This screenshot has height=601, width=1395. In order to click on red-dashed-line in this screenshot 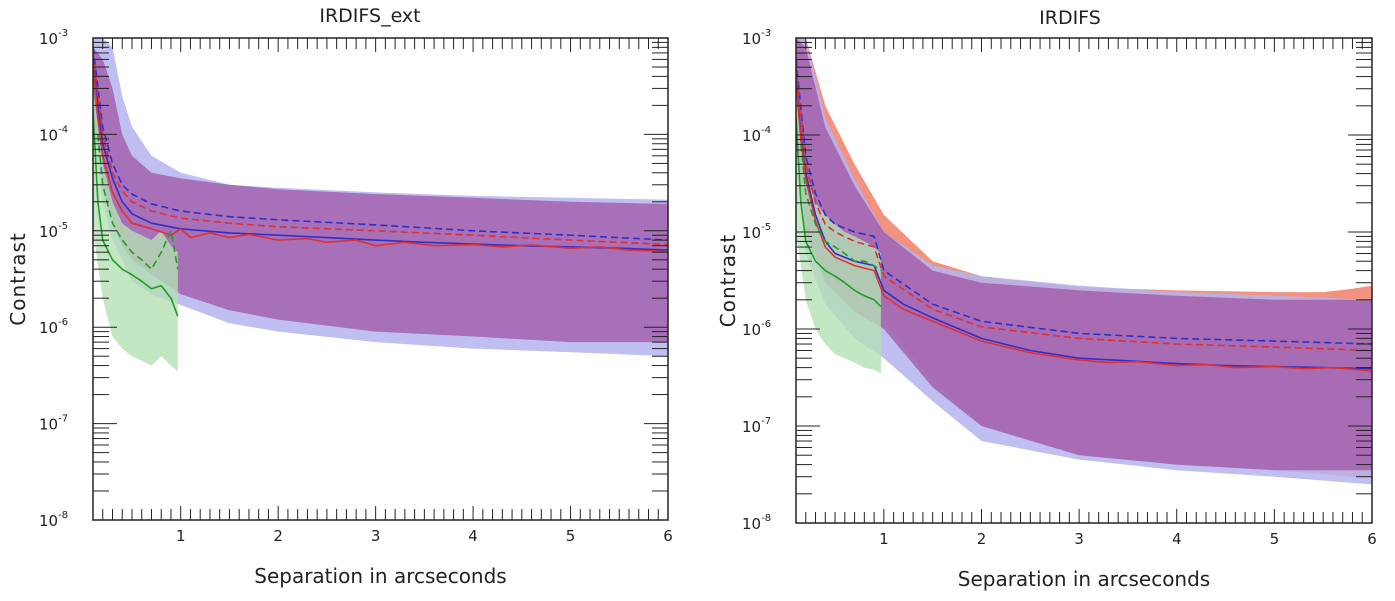, I will do `click(380, 149)`.